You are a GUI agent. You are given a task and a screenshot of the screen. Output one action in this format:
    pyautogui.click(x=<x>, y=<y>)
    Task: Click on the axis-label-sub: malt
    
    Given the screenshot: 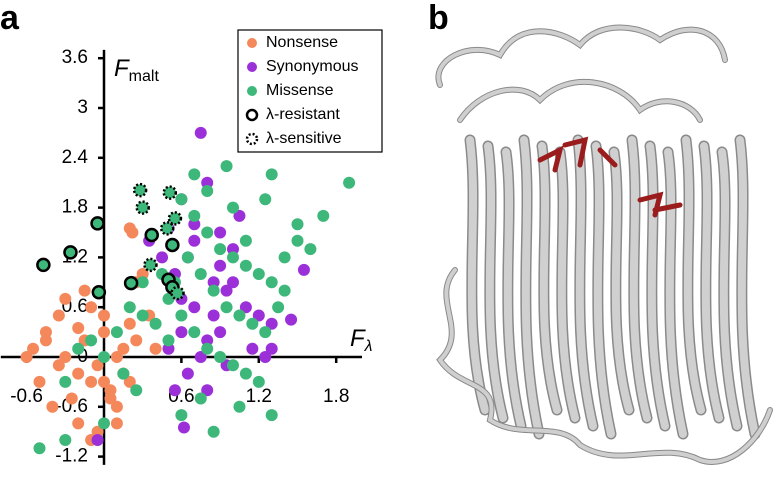 What is the action you would take?
    pyautogui.click(x=144, y=76)
    